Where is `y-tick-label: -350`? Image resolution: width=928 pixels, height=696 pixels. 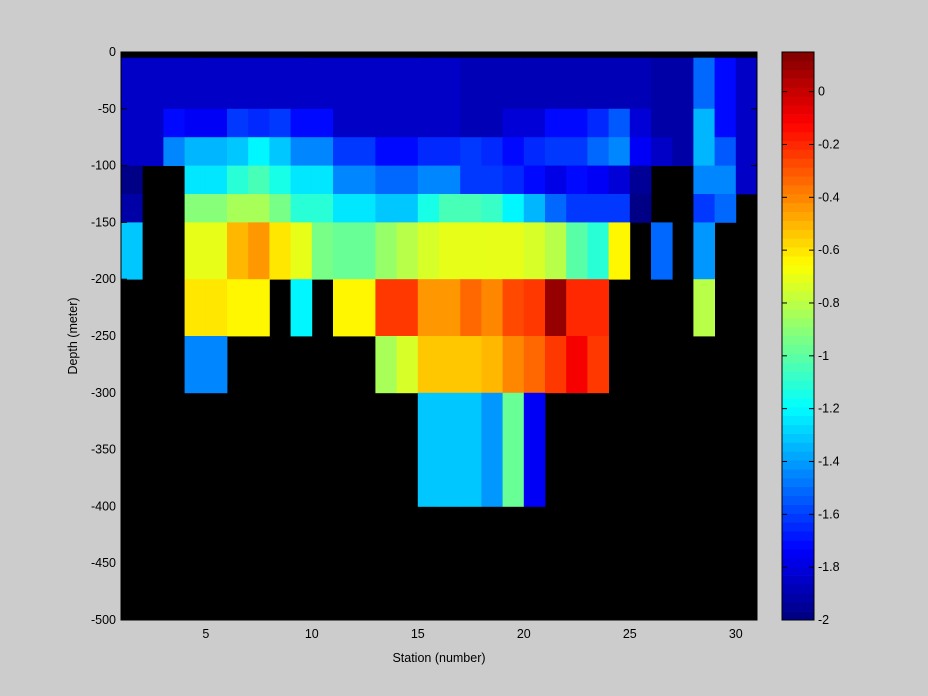 y-tick-label: -350 is located at coordinates (103, 450).